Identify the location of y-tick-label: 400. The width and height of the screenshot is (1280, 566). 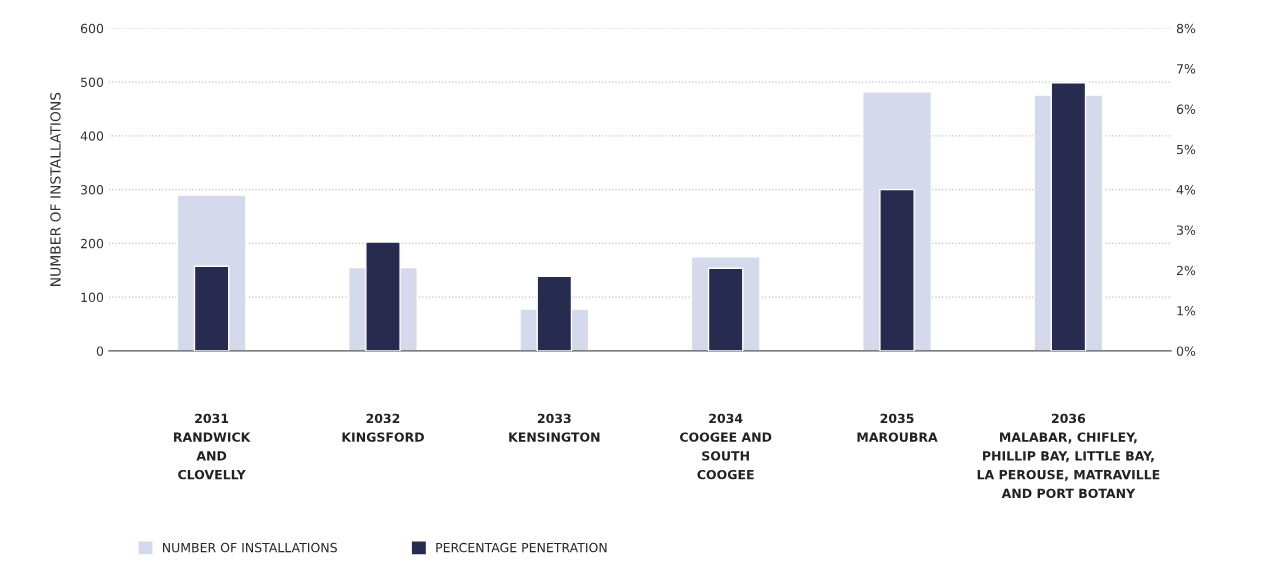
(92, 136).